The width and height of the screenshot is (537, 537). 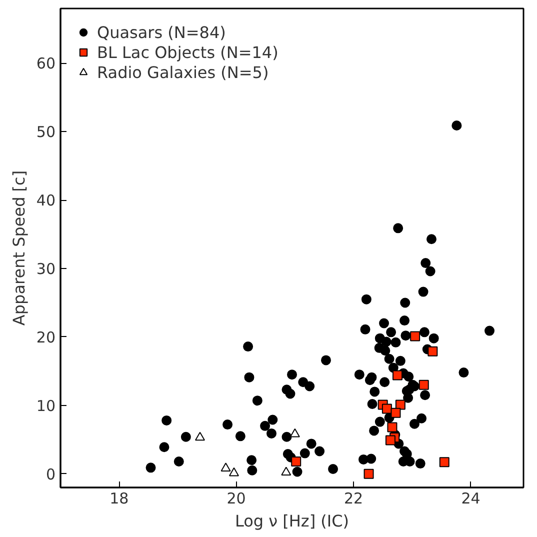 I want to click on y-tick-label: 30, so click(x=46, y=269).